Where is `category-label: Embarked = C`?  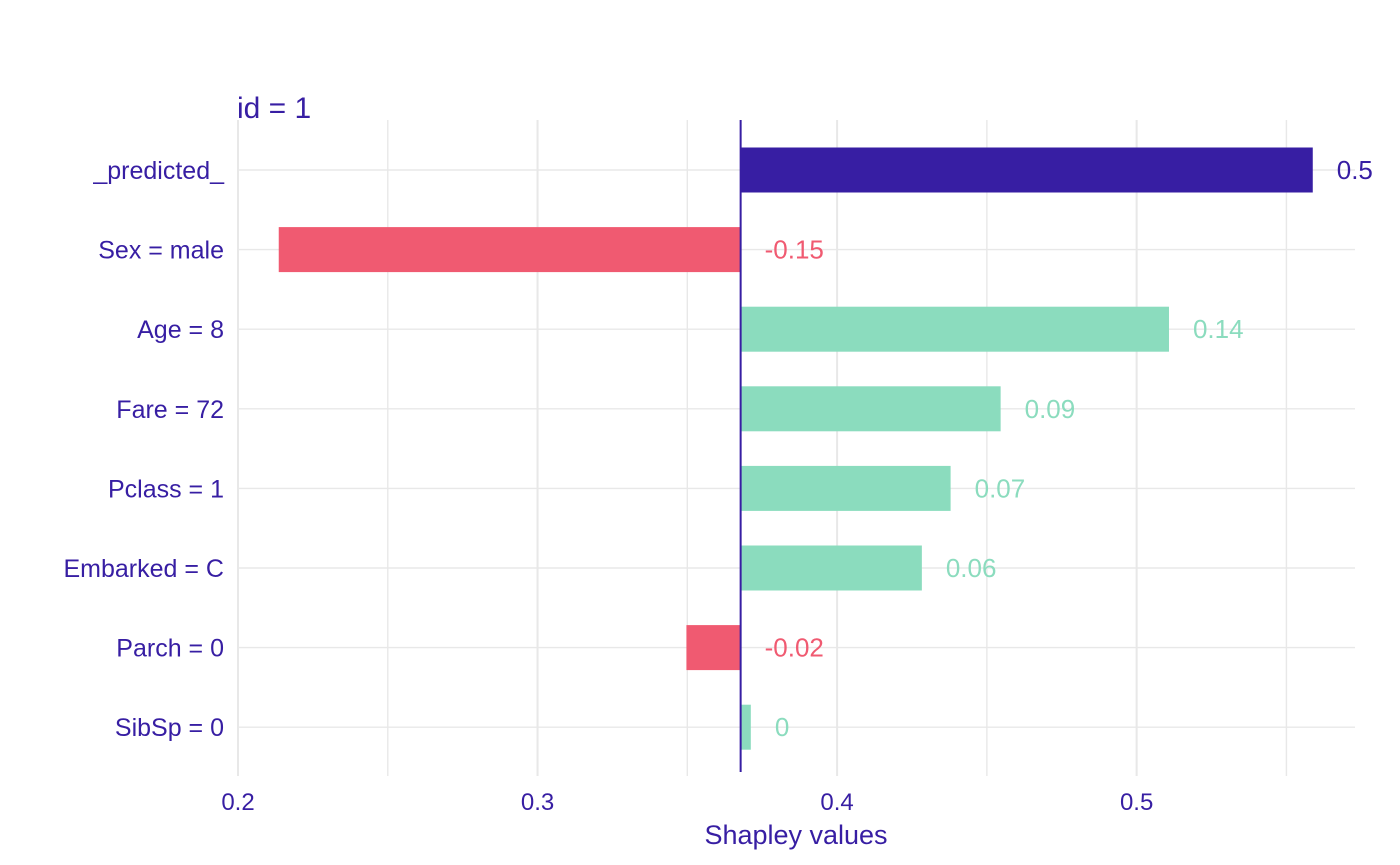
category-label: Embarked = C is located at coordinates (144, 569).